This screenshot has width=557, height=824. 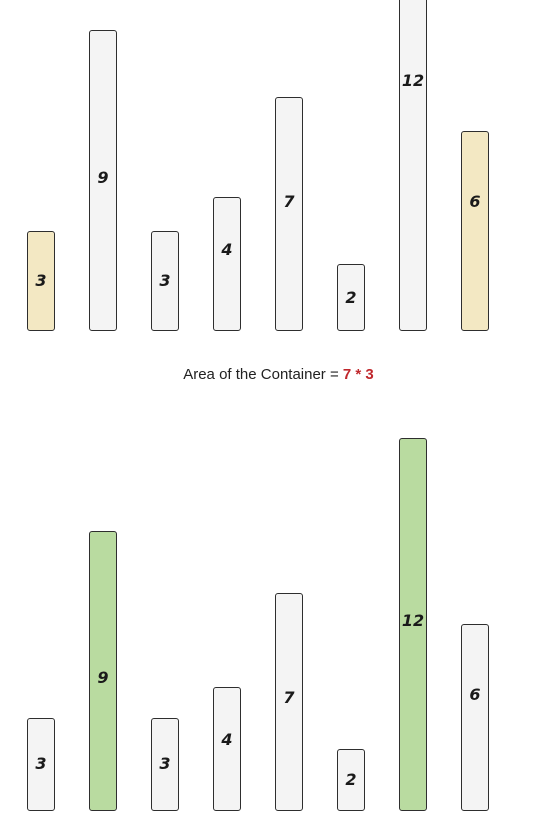 What do you see at coordinates (358, 374) in the screenshot?
I see `caption-expression: 7 * 3` at bounding box center [358, 374].